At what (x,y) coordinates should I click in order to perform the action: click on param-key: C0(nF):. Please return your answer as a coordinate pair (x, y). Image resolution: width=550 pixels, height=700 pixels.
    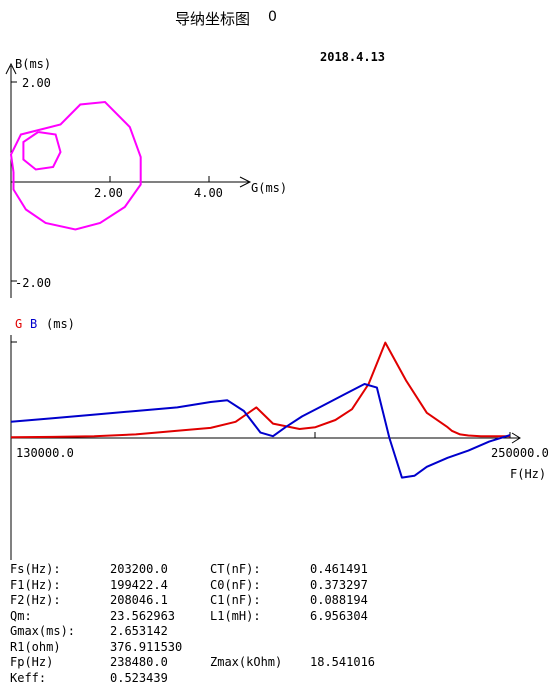
    Looking at the image, I should click on (235, 584).